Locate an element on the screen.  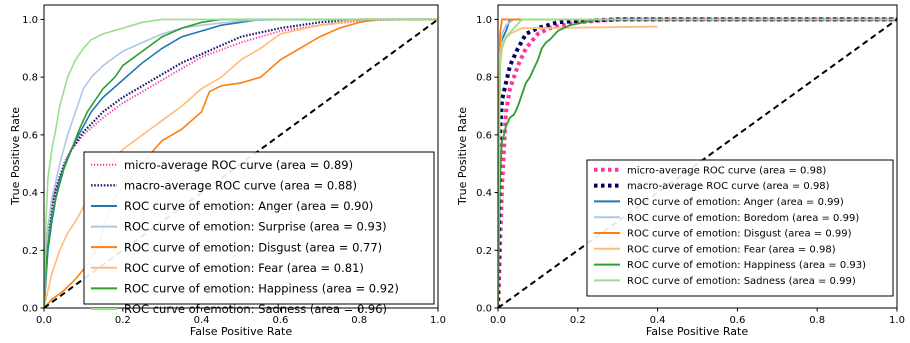
legend-entry-label: macro-average ROC curve (area = 0.88) is located at coordinates (240, 186).